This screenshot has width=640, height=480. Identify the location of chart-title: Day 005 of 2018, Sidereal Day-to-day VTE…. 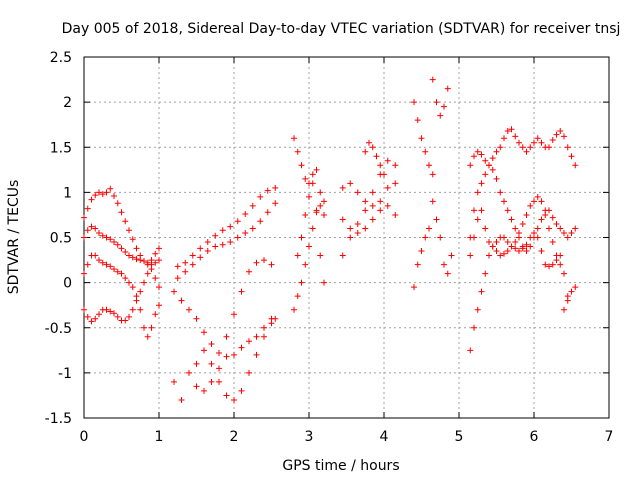
(341, 29).